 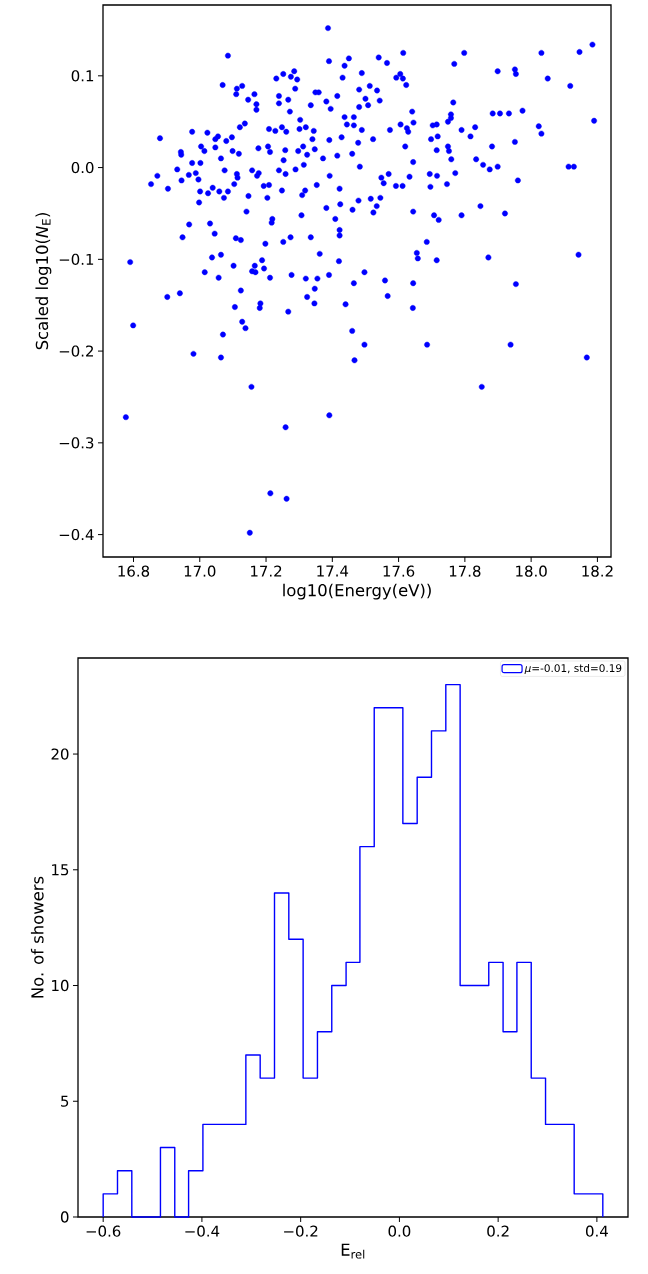 What do you see at coordinates (76, 259) in the screenshot?
I see `y-tick-label: −0.1` at bounding box center [76, 259].